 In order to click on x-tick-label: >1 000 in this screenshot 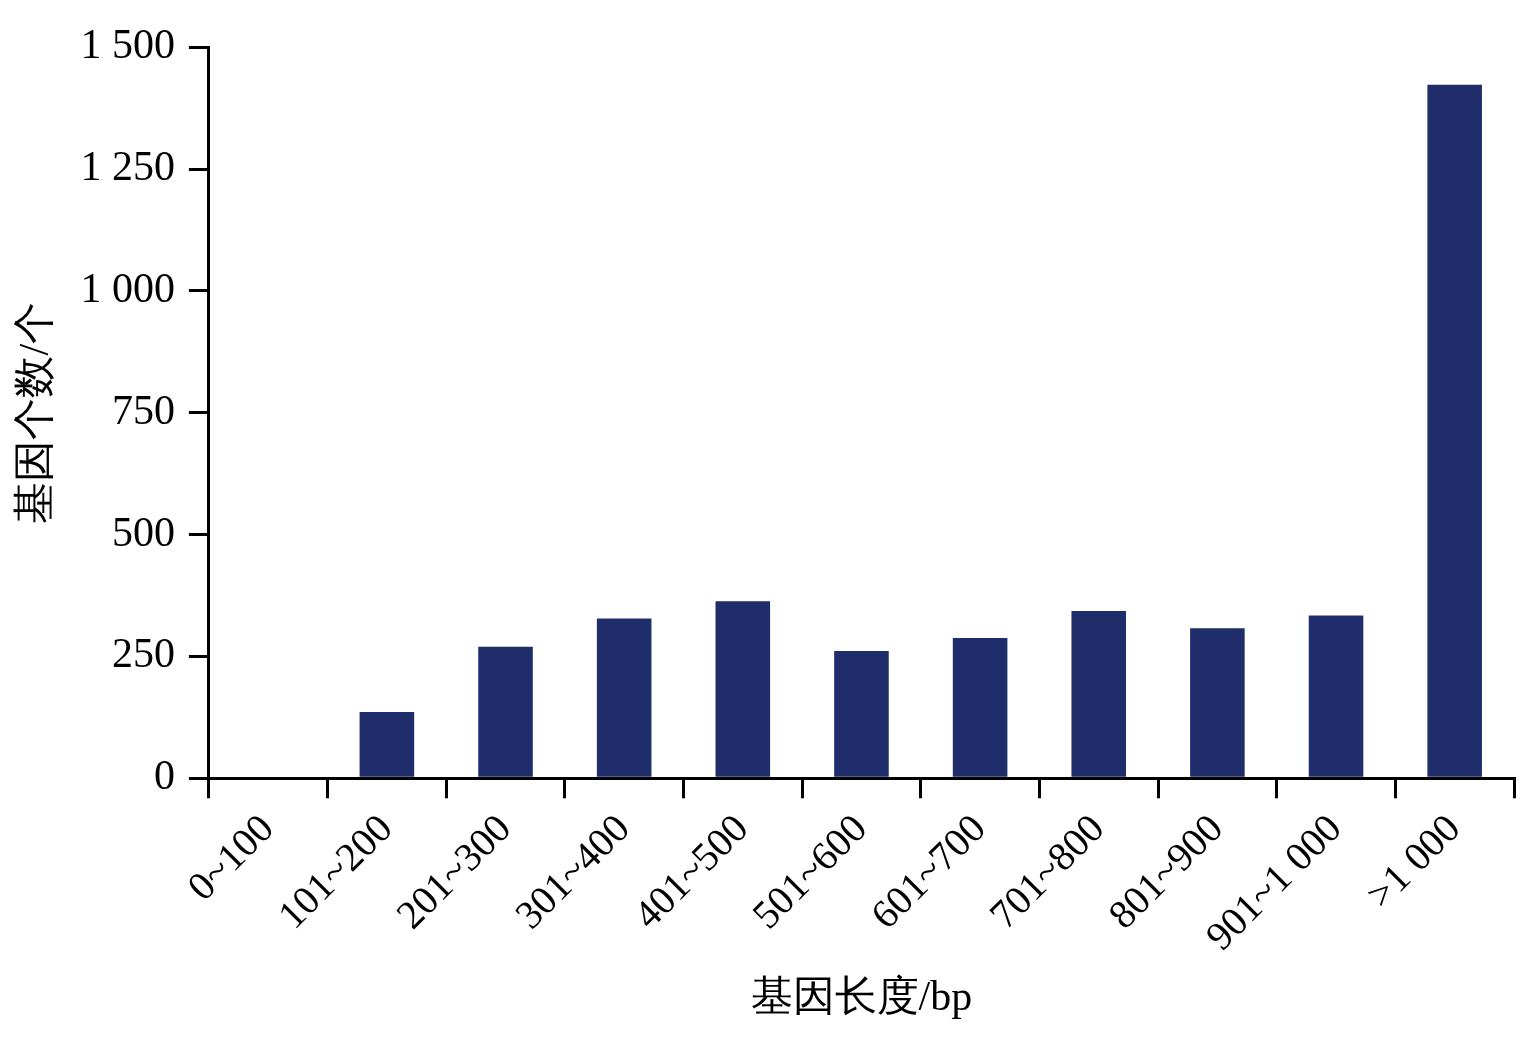, I will do `click(1413, 861)`.